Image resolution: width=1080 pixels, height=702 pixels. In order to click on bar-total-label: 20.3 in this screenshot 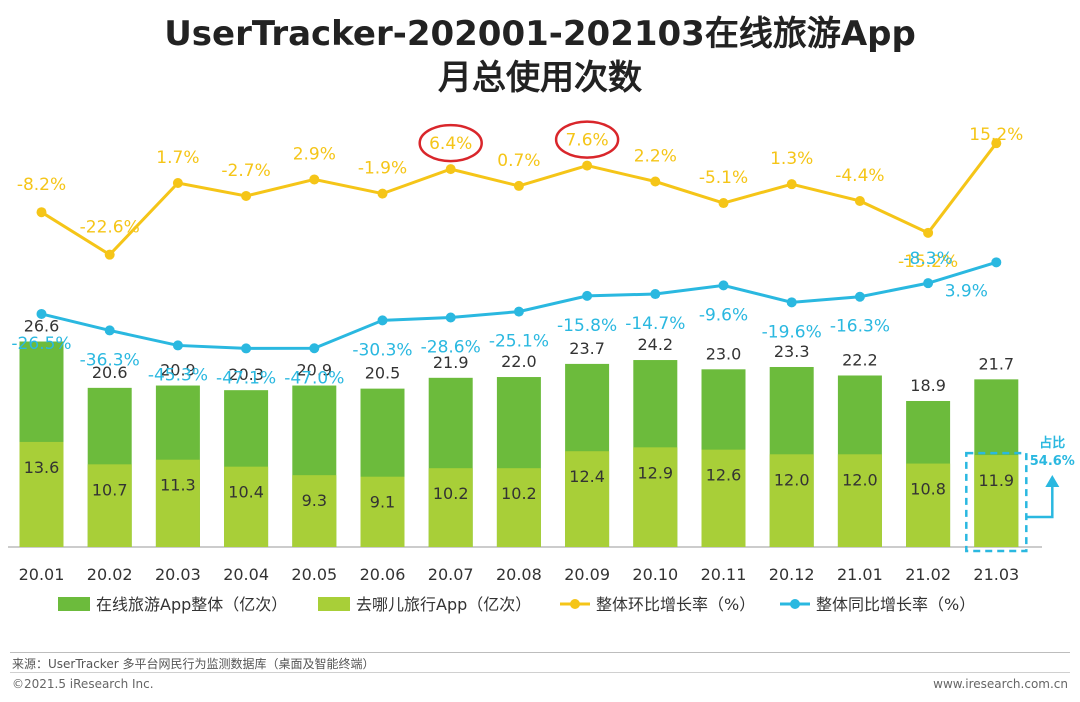, I will do `click(246, 374)`.